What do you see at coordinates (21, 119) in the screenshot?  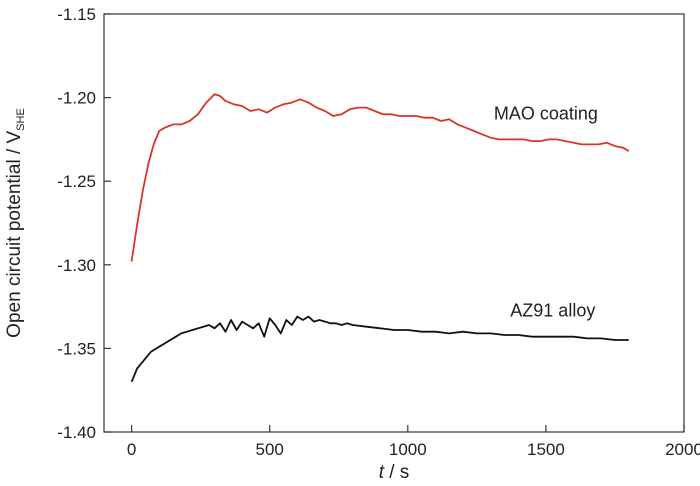 I see `y-axis-title-subscript: SHE` at bounding box center [21, 119].